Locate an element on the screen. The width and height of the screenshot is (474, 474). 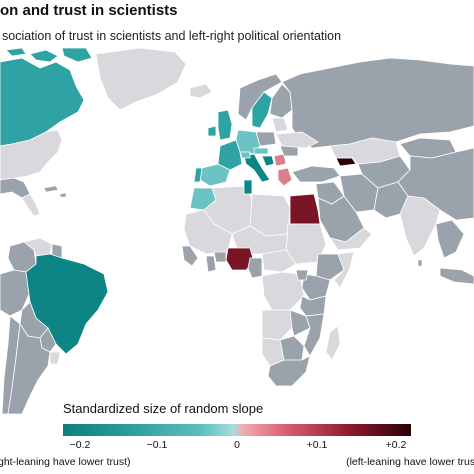
legend-tick: +0.2 is located at coordinates (396, 445).